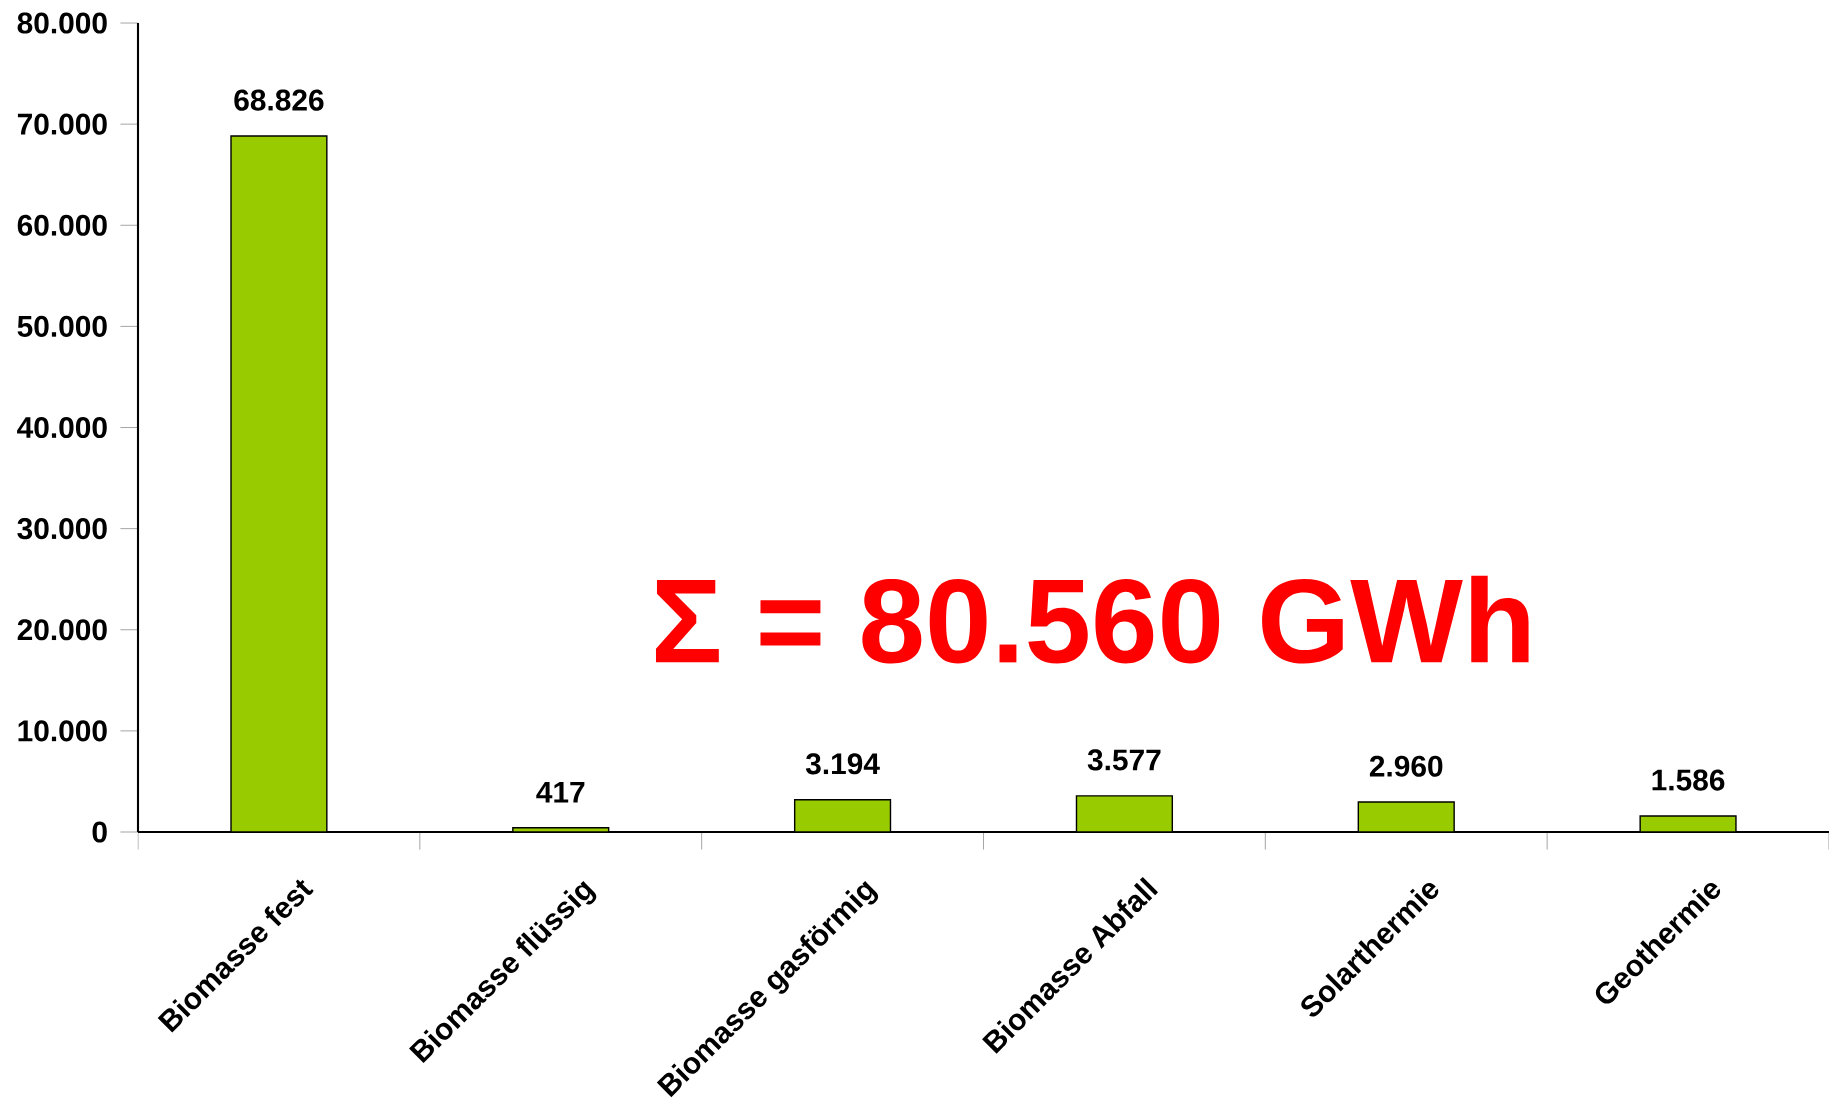 The image size is (1829, 1107). Describe the element at coordinates (842, 764) in the screenshot. I see `data-label: 3.194` at that location.